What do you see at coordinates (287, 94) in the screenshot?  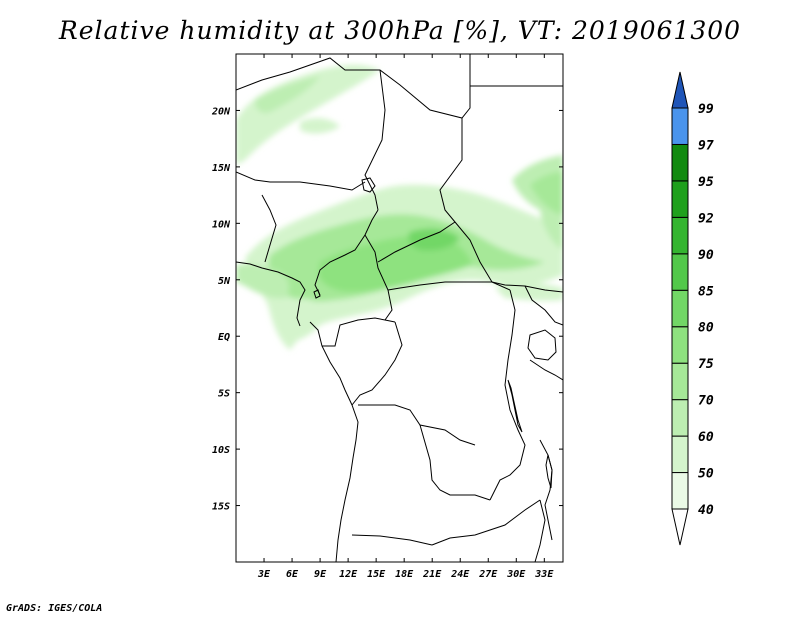 I see `humidity-region-northwest-core` at bounding box center [287, 94].